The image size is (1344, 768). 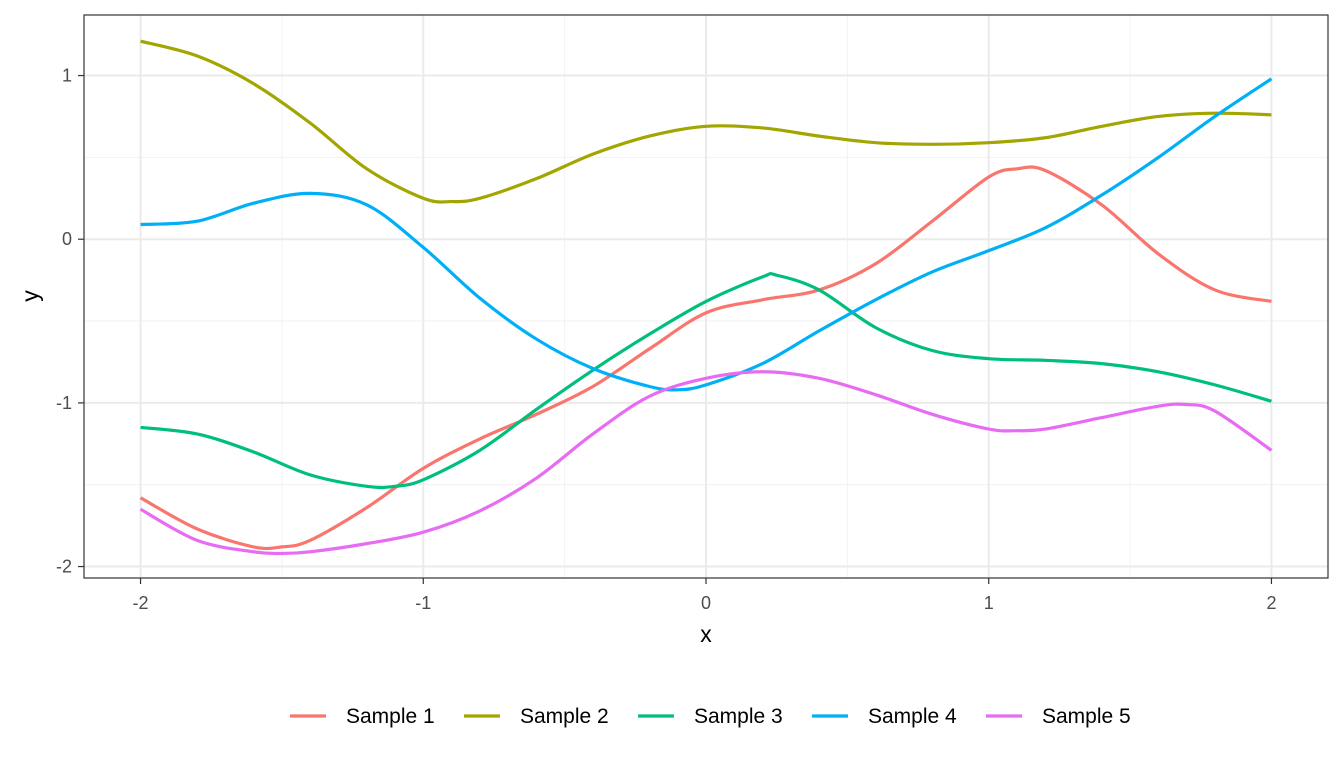 I want to click on x-tick-label: 2, so click(x=1271, y=603).